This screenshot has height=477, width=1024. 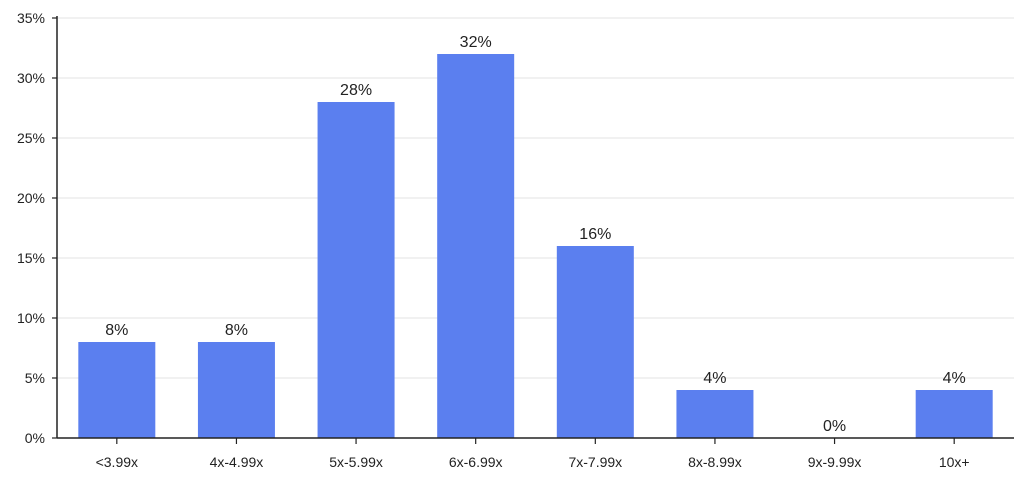 I want to click on x-tick-label: 4x-4.99x, so click(x=237, y=462).